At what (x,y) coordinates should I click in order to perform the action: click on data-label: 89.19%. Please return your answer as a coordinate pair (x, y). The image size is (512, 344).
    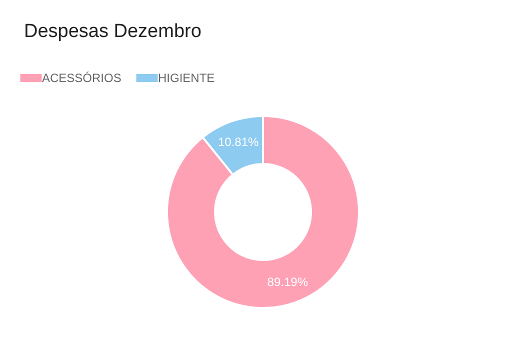
    Looking at the image, I should click on (287, 281).